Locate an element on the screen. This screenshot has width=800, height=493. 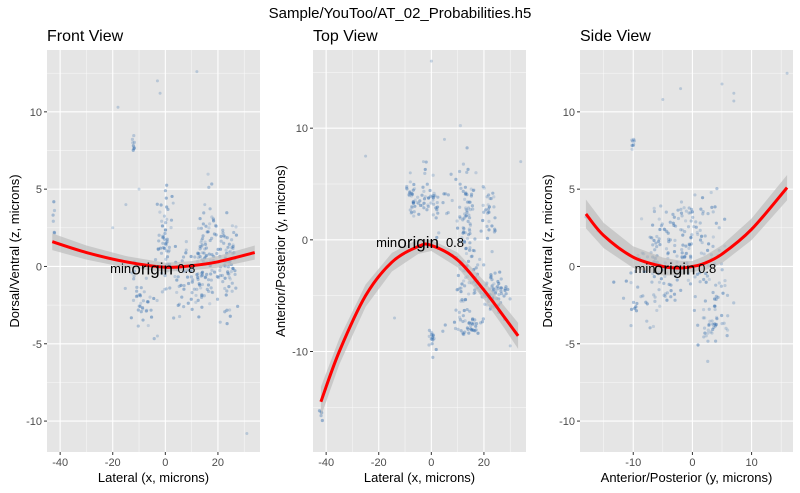
y-tick-label: 10 is located at coordinates (36, 113).